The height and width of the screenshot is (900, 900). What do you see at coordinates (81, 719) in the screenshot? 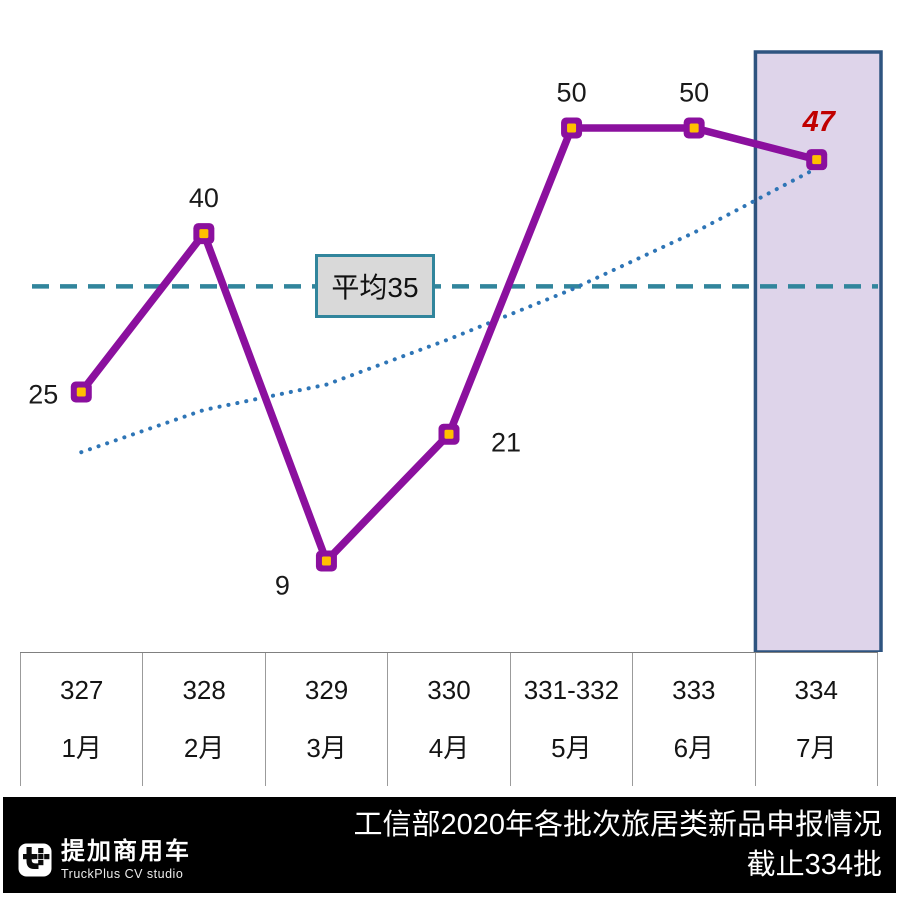
I see `table-column-1: 327 1月` at bounding box center [81, 719].